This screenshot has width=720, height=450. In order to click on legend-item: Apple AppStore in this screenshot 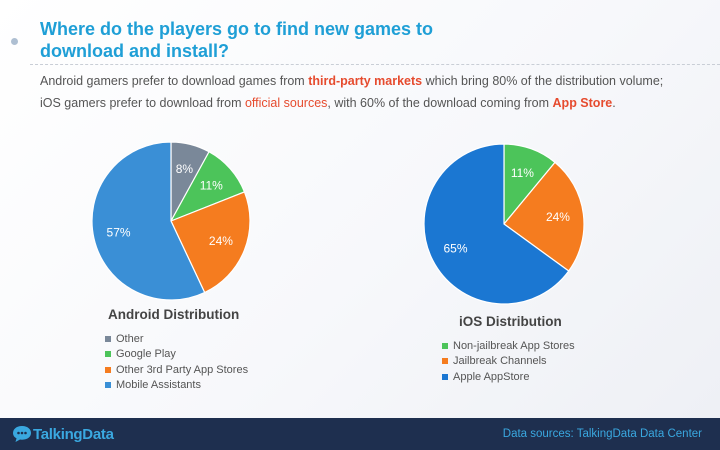, I will do `click(508, 377)`.